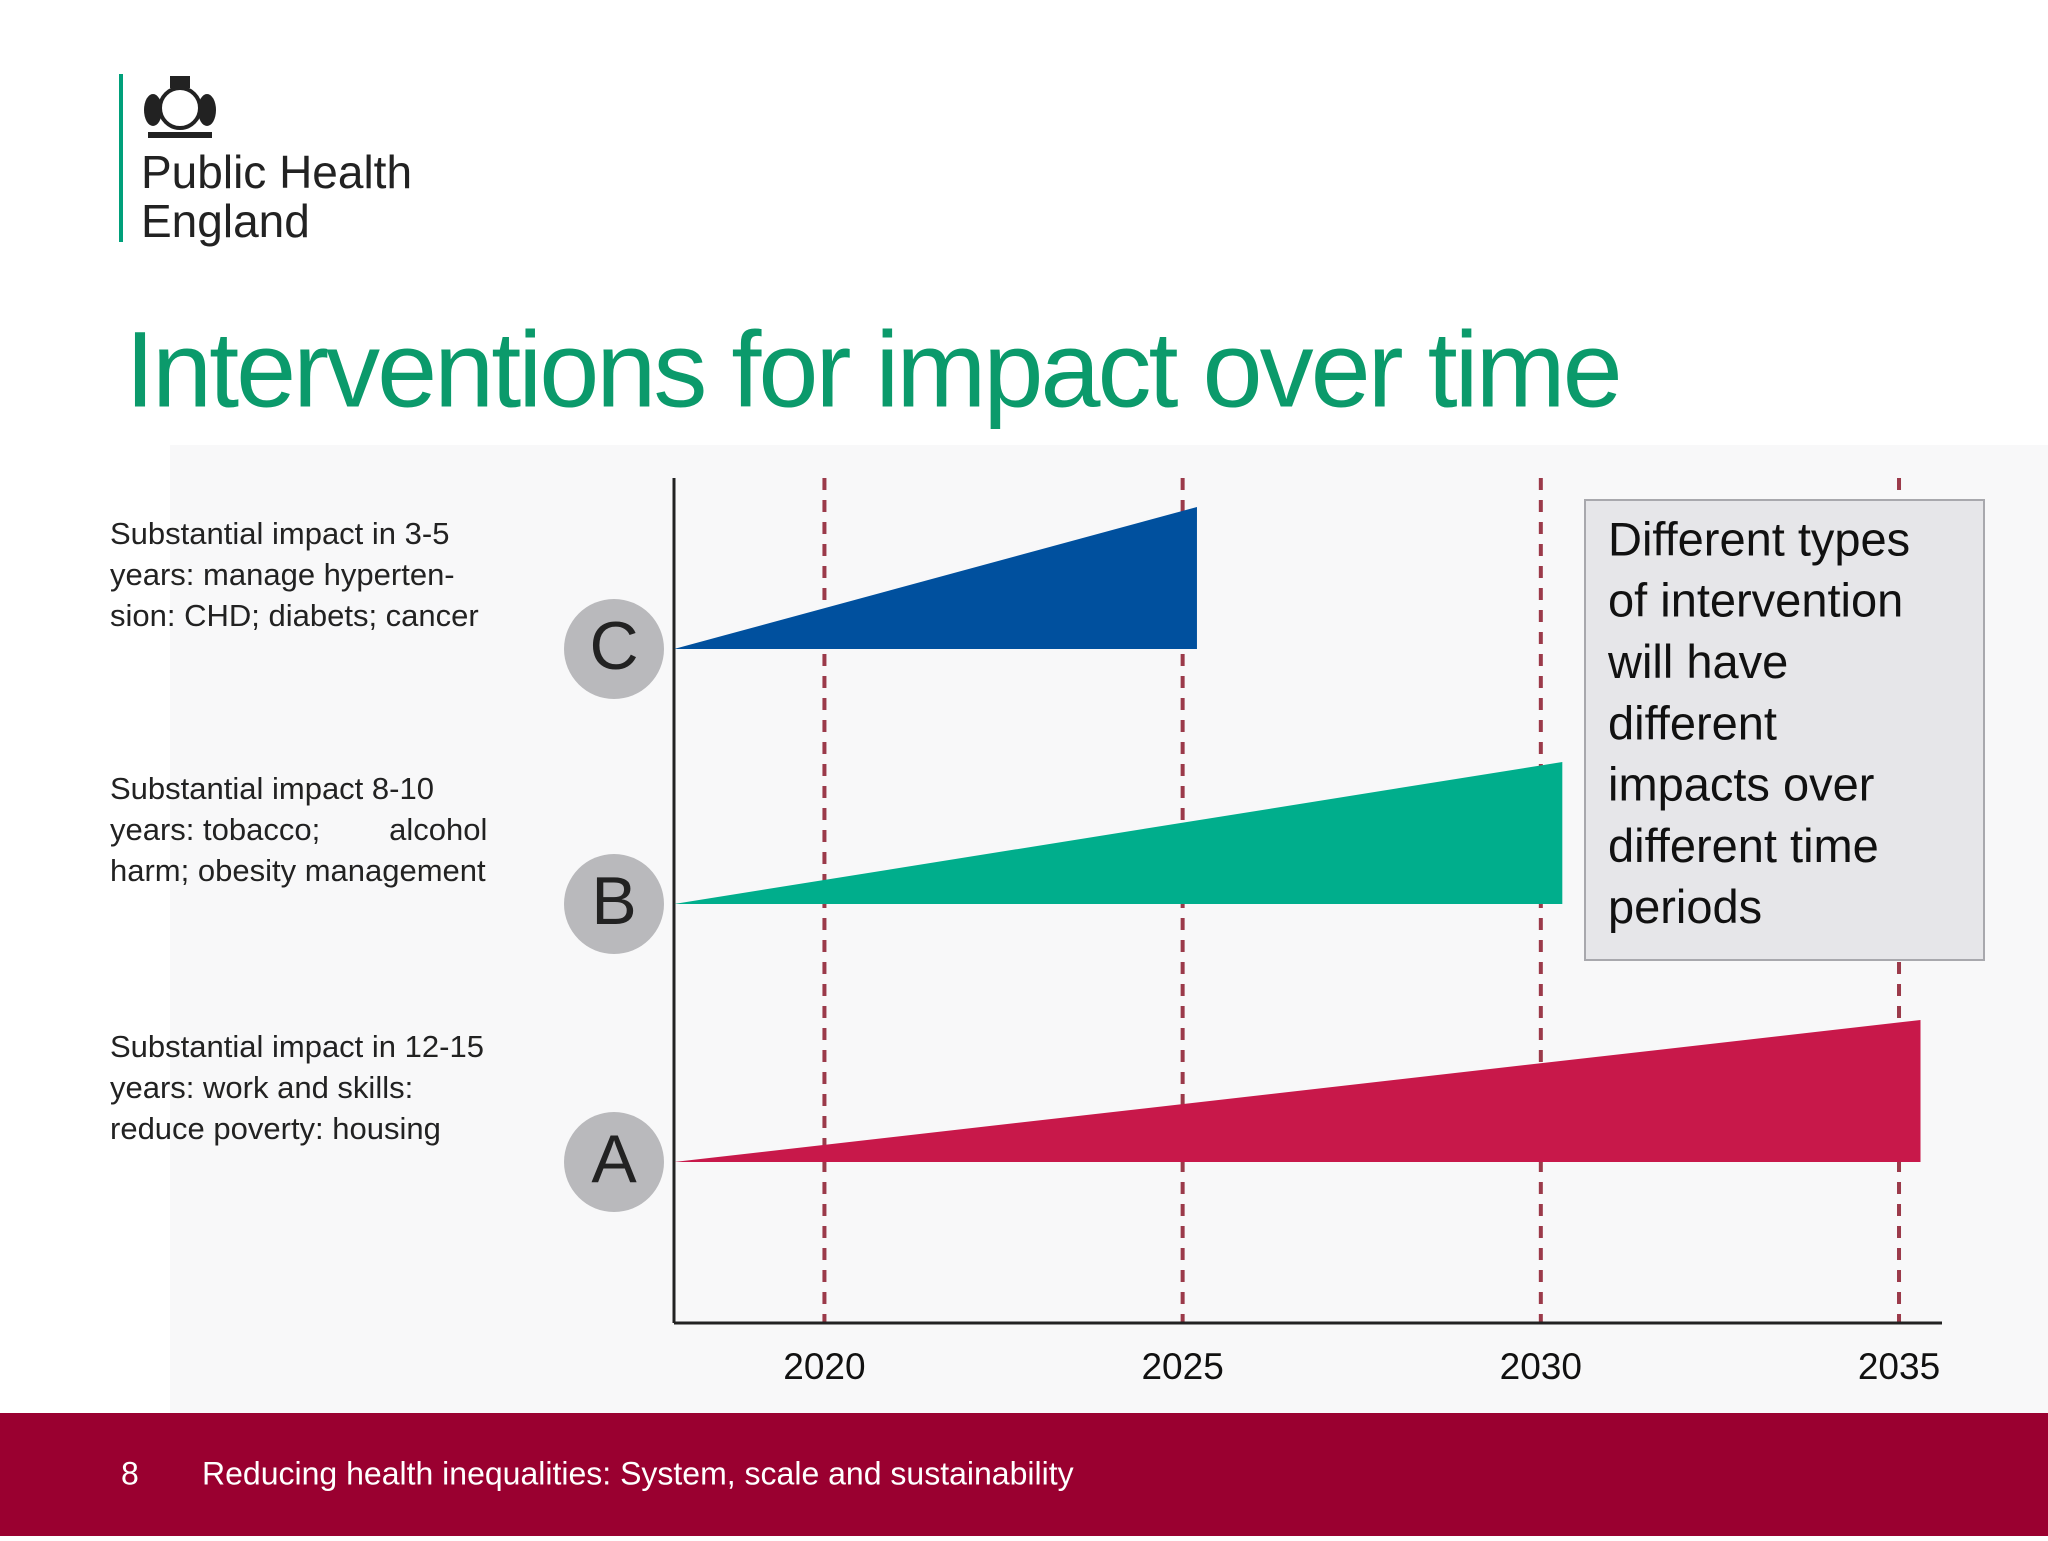 Image resolution: width=2048 pixels, height=1541 pixels. What do you see at coordinates (614, 1159) in the screenshot?
I see `category-label: A` at bounding box center [614, 1159].